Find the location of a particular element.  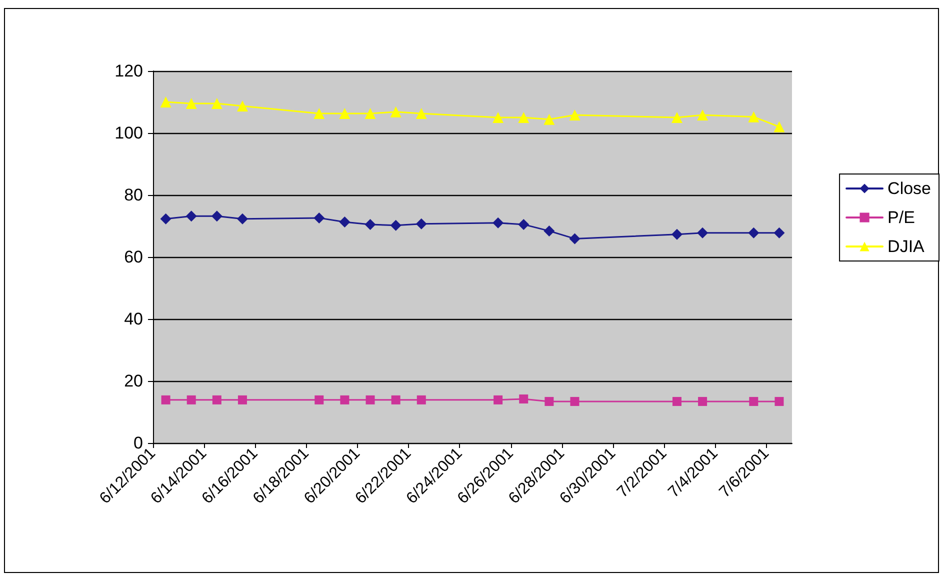

legend-label: DJIA is located at coordinates (907, 246).